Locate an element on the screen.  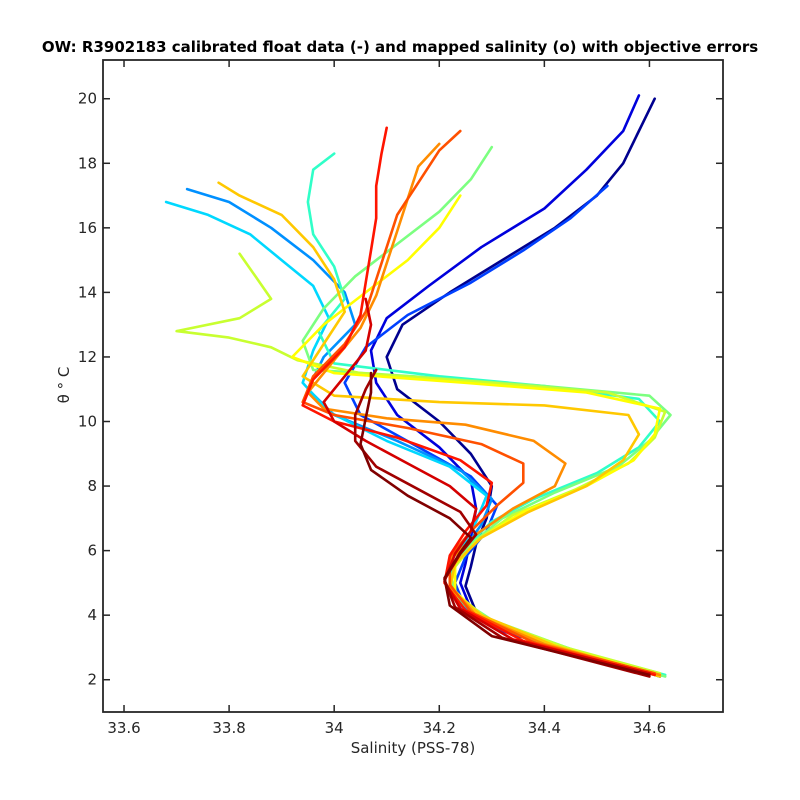
y-tick-label: 10 is located at coordinates (87, 422).